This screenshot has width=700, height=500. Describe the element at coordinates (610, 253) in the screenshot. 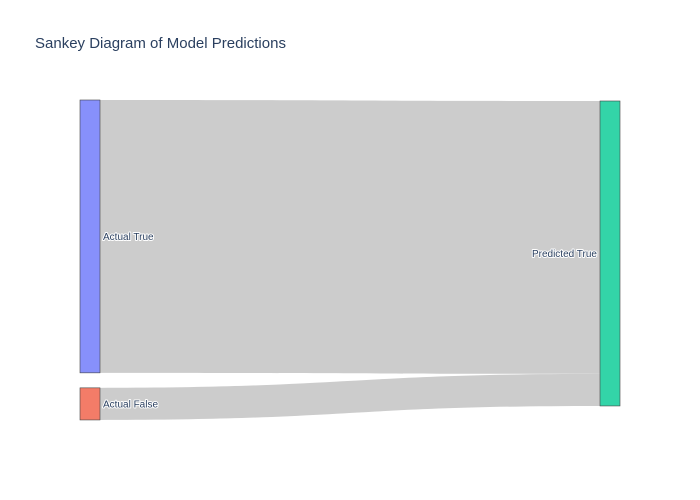

I see `sankey-node-predicted-true` at that location.